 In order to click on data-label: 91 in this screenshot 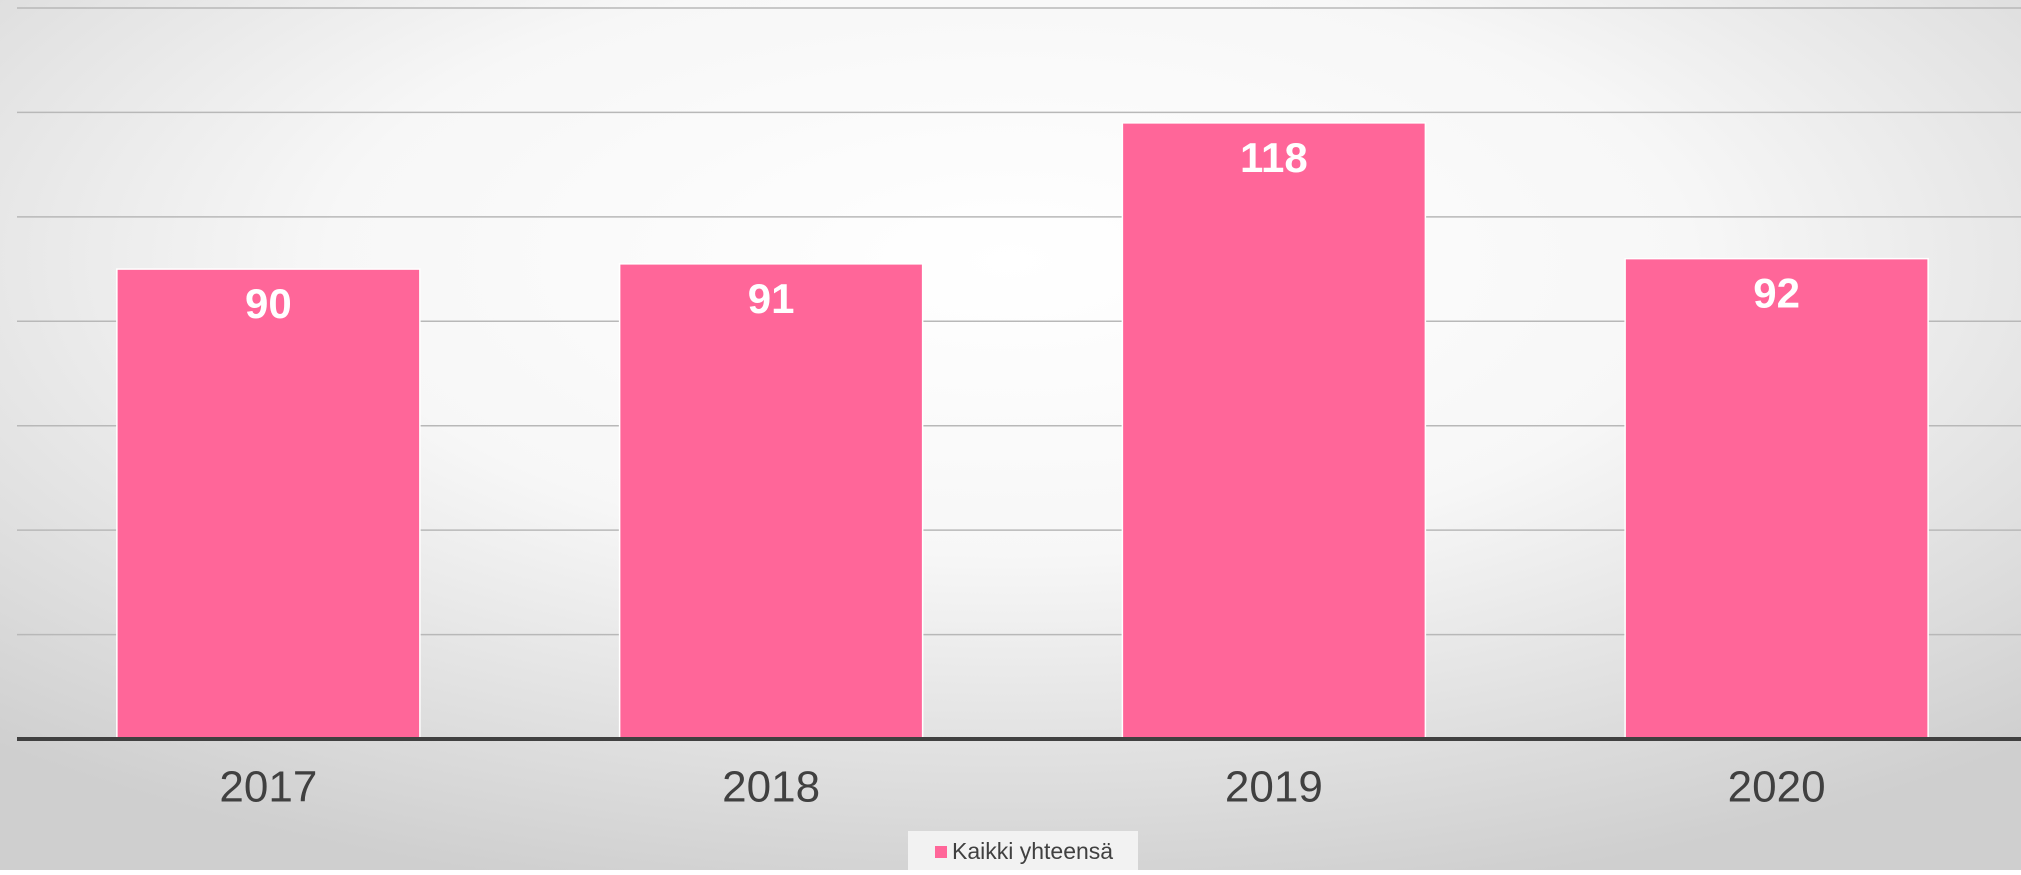, I will do `click(771, 298)`.